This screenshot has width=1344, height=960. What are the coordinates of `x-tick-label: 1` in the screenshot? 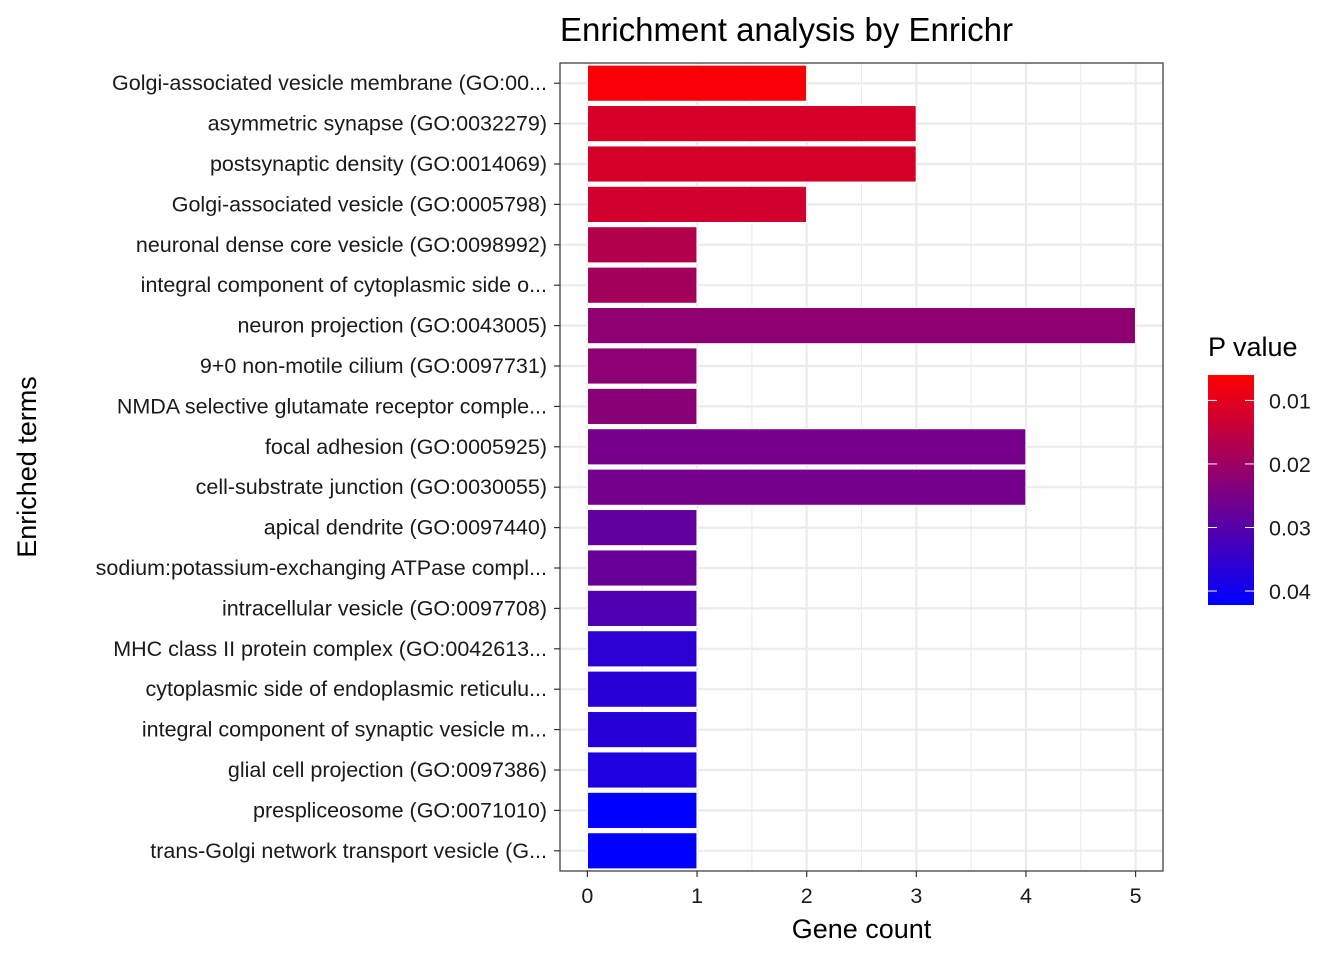 It's located at (697, 896).